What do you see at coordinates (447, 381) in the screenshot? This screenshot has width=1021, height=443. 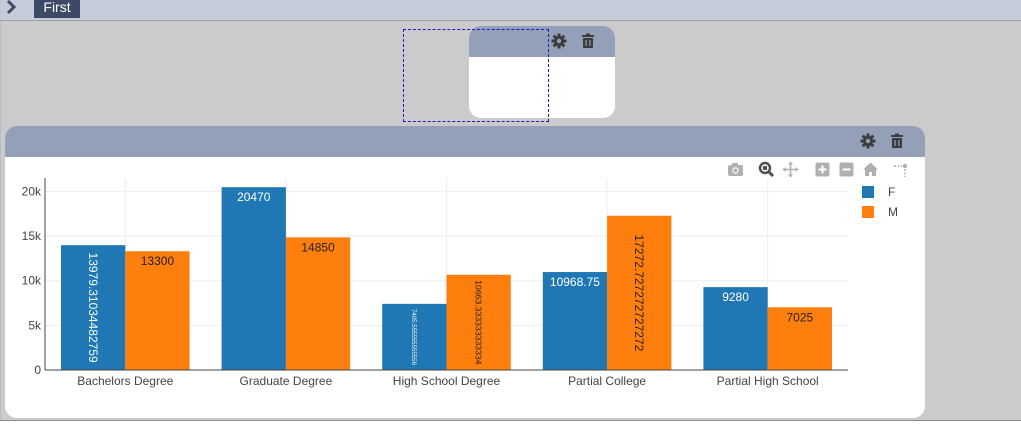 I see `x-tick-label: High School Degree` at bounding box center [447, 381].